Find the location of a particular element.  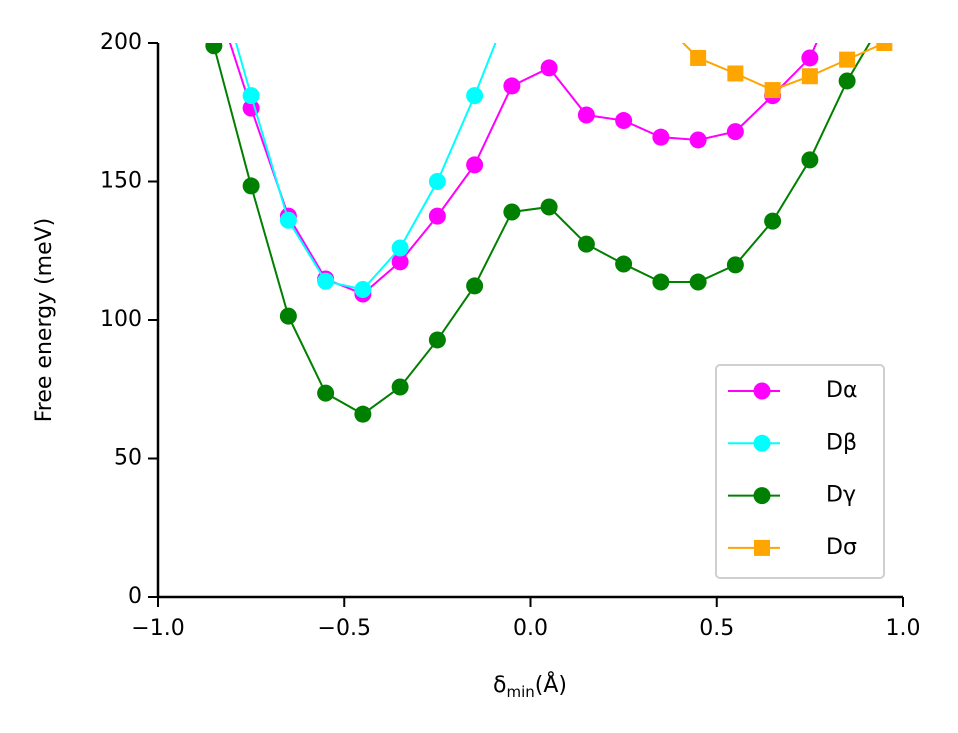

legend-label: Dβ is located at coordinates (841, 442).